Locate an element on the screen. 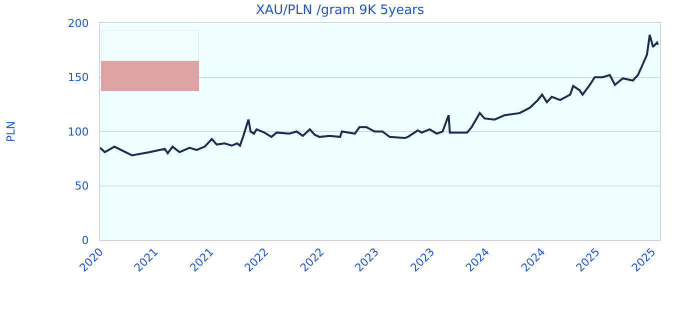 The image size is (680, 320). y-tick-label: 50 is located at coordinates (81, 186).